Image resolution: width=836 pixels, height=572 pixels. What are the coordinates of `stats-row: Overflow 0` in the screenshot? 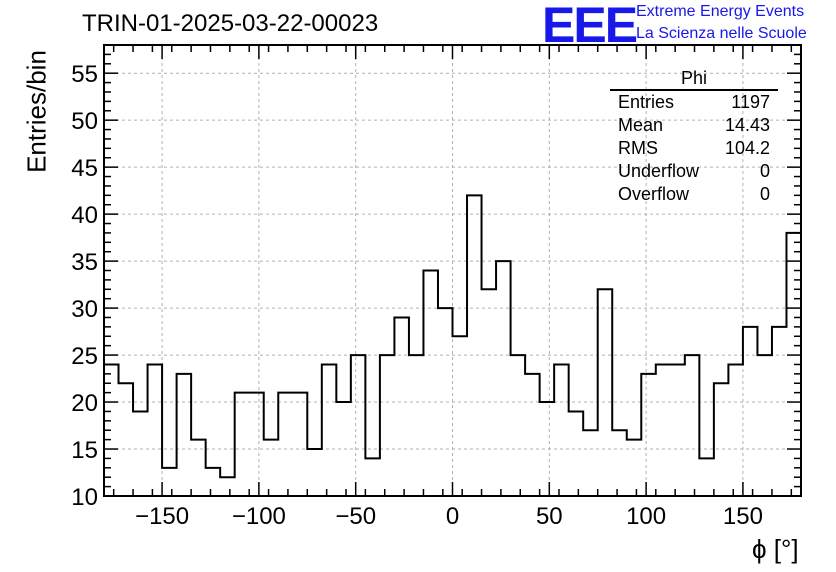 It's located at (694, 194).